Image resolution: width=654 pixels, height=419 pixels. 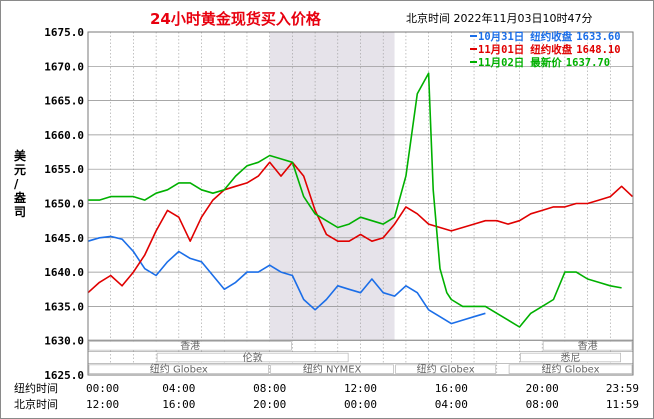 I want to click on legend-label: 最新价, so click(x=546, y=62).